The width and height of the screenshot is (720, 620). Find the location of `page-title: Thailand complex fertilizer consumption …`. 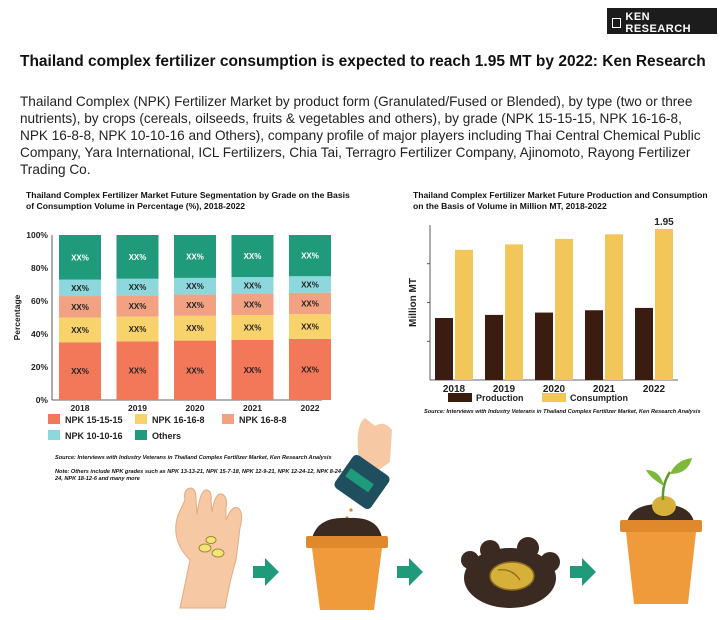

page-title: Thailand complex fertilizer consumption … is located at coordinates (363, 61).